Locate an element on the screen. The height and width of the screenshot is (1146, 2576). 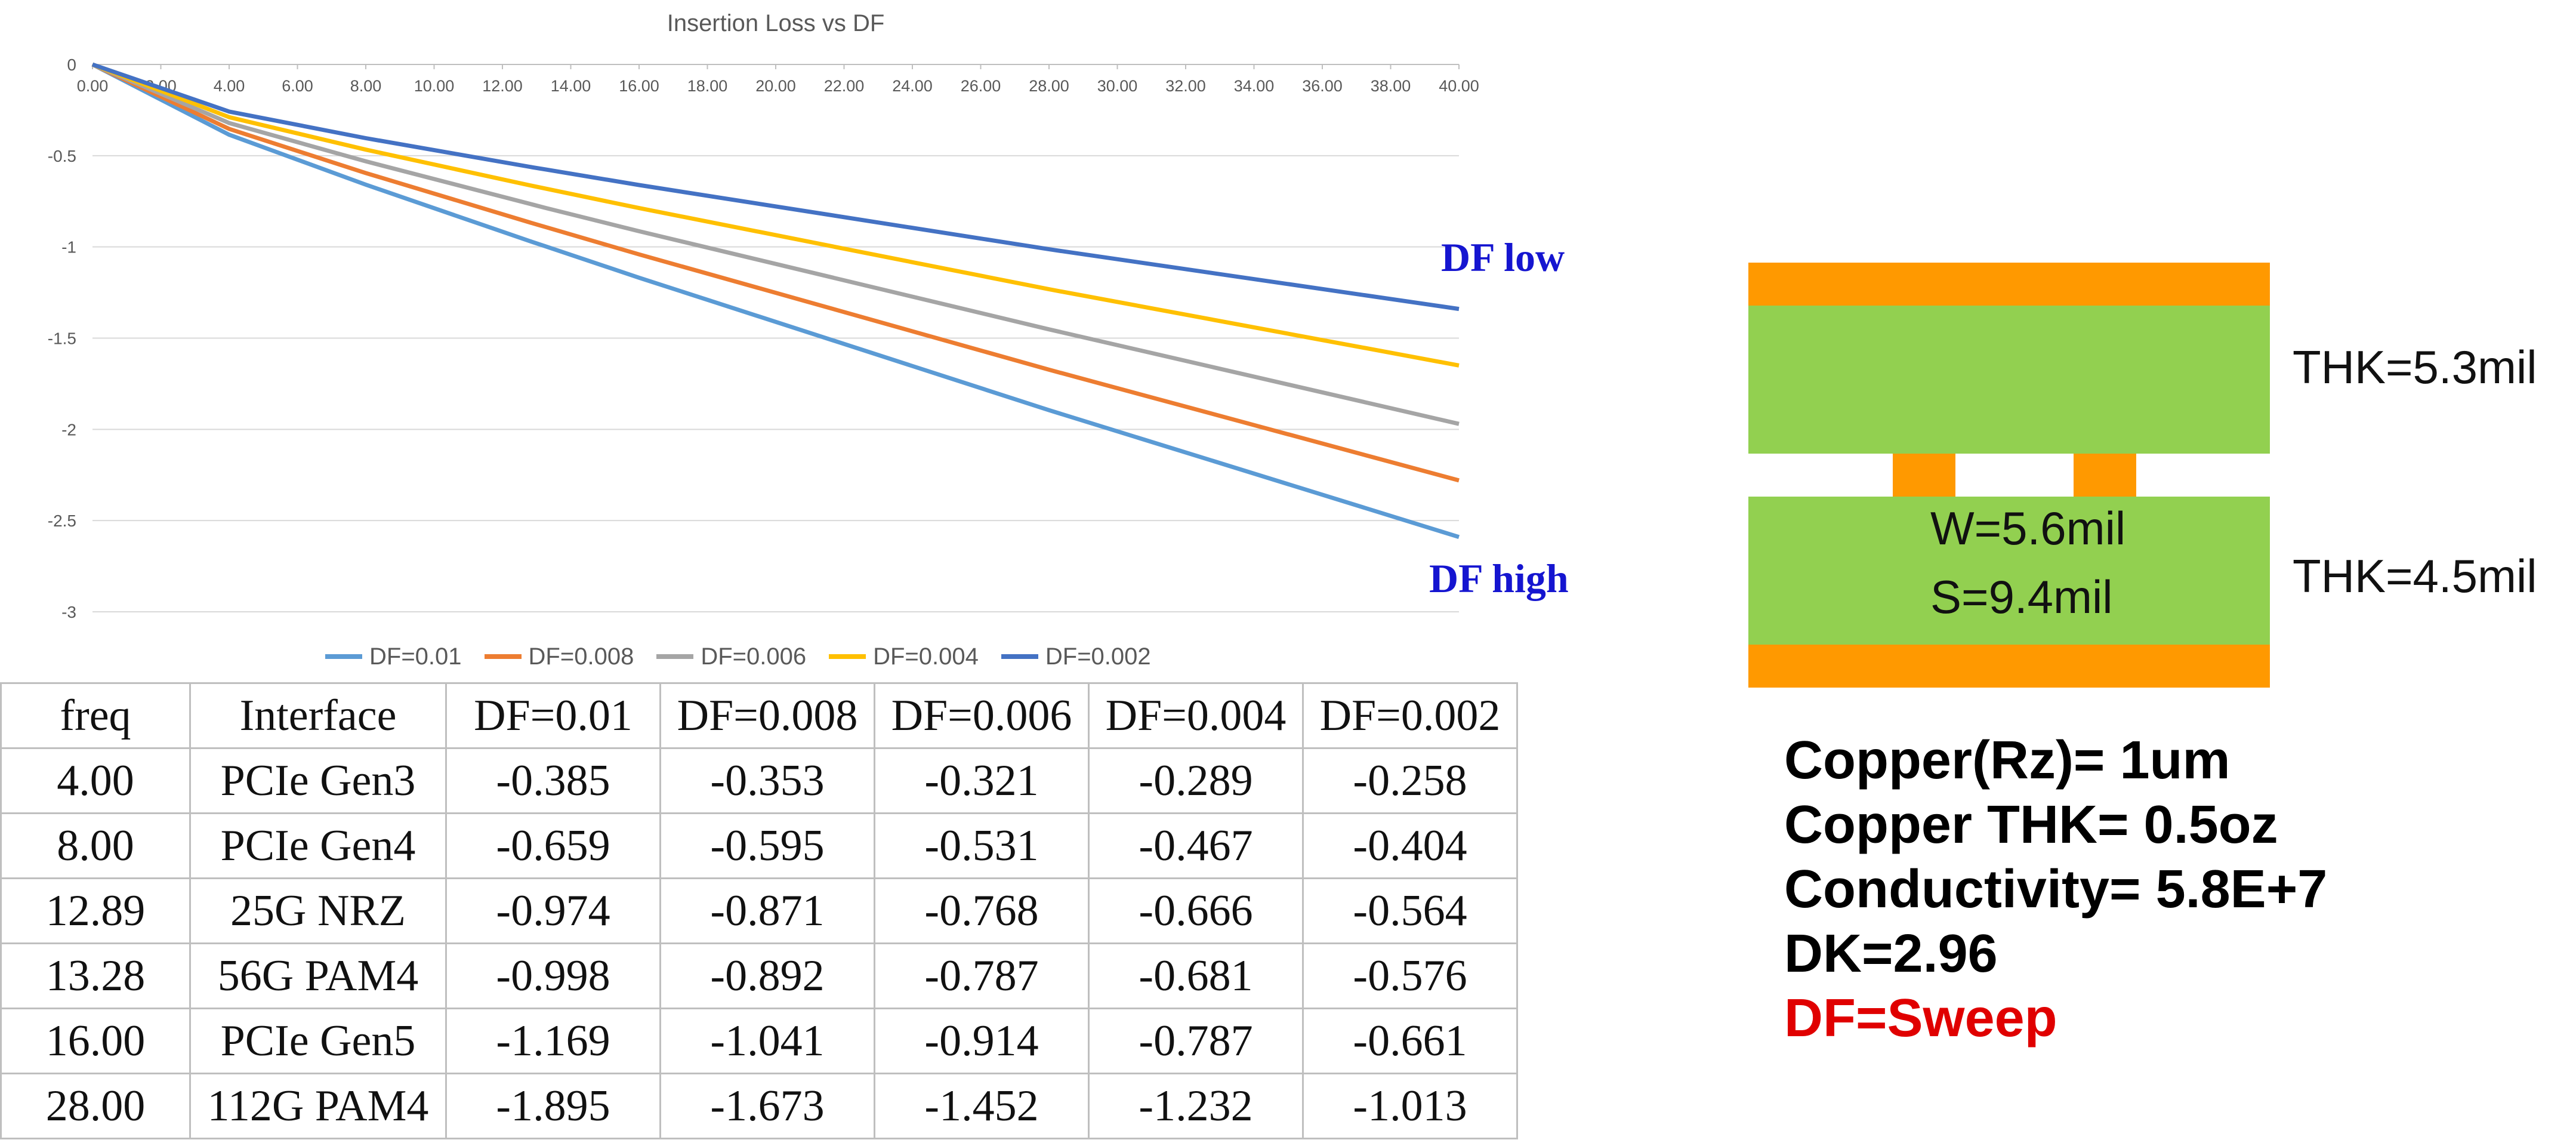
header-df-0-008: DF=0.008 is located at coordinates (767, 716).